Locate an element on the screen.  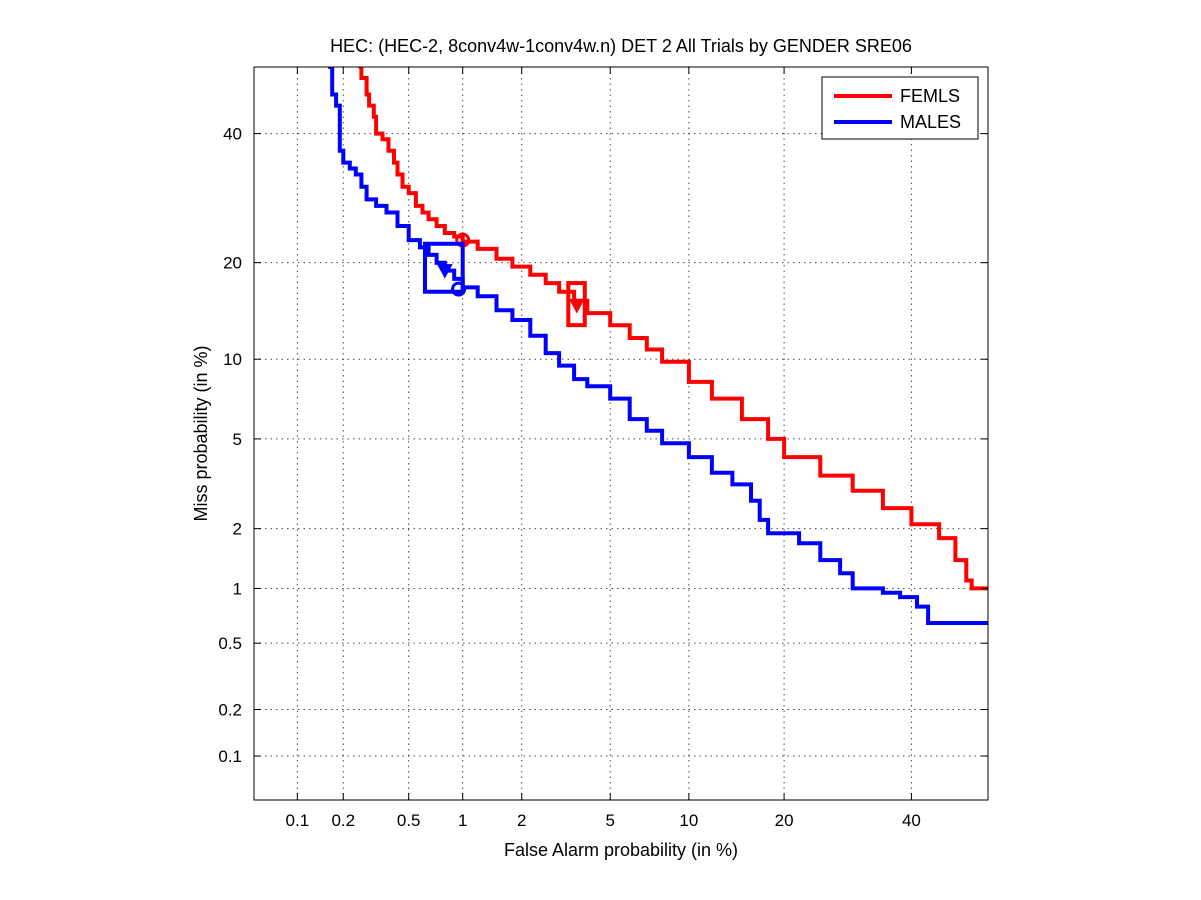
legend-label-males: MALES is located at coordinates (930, 122).